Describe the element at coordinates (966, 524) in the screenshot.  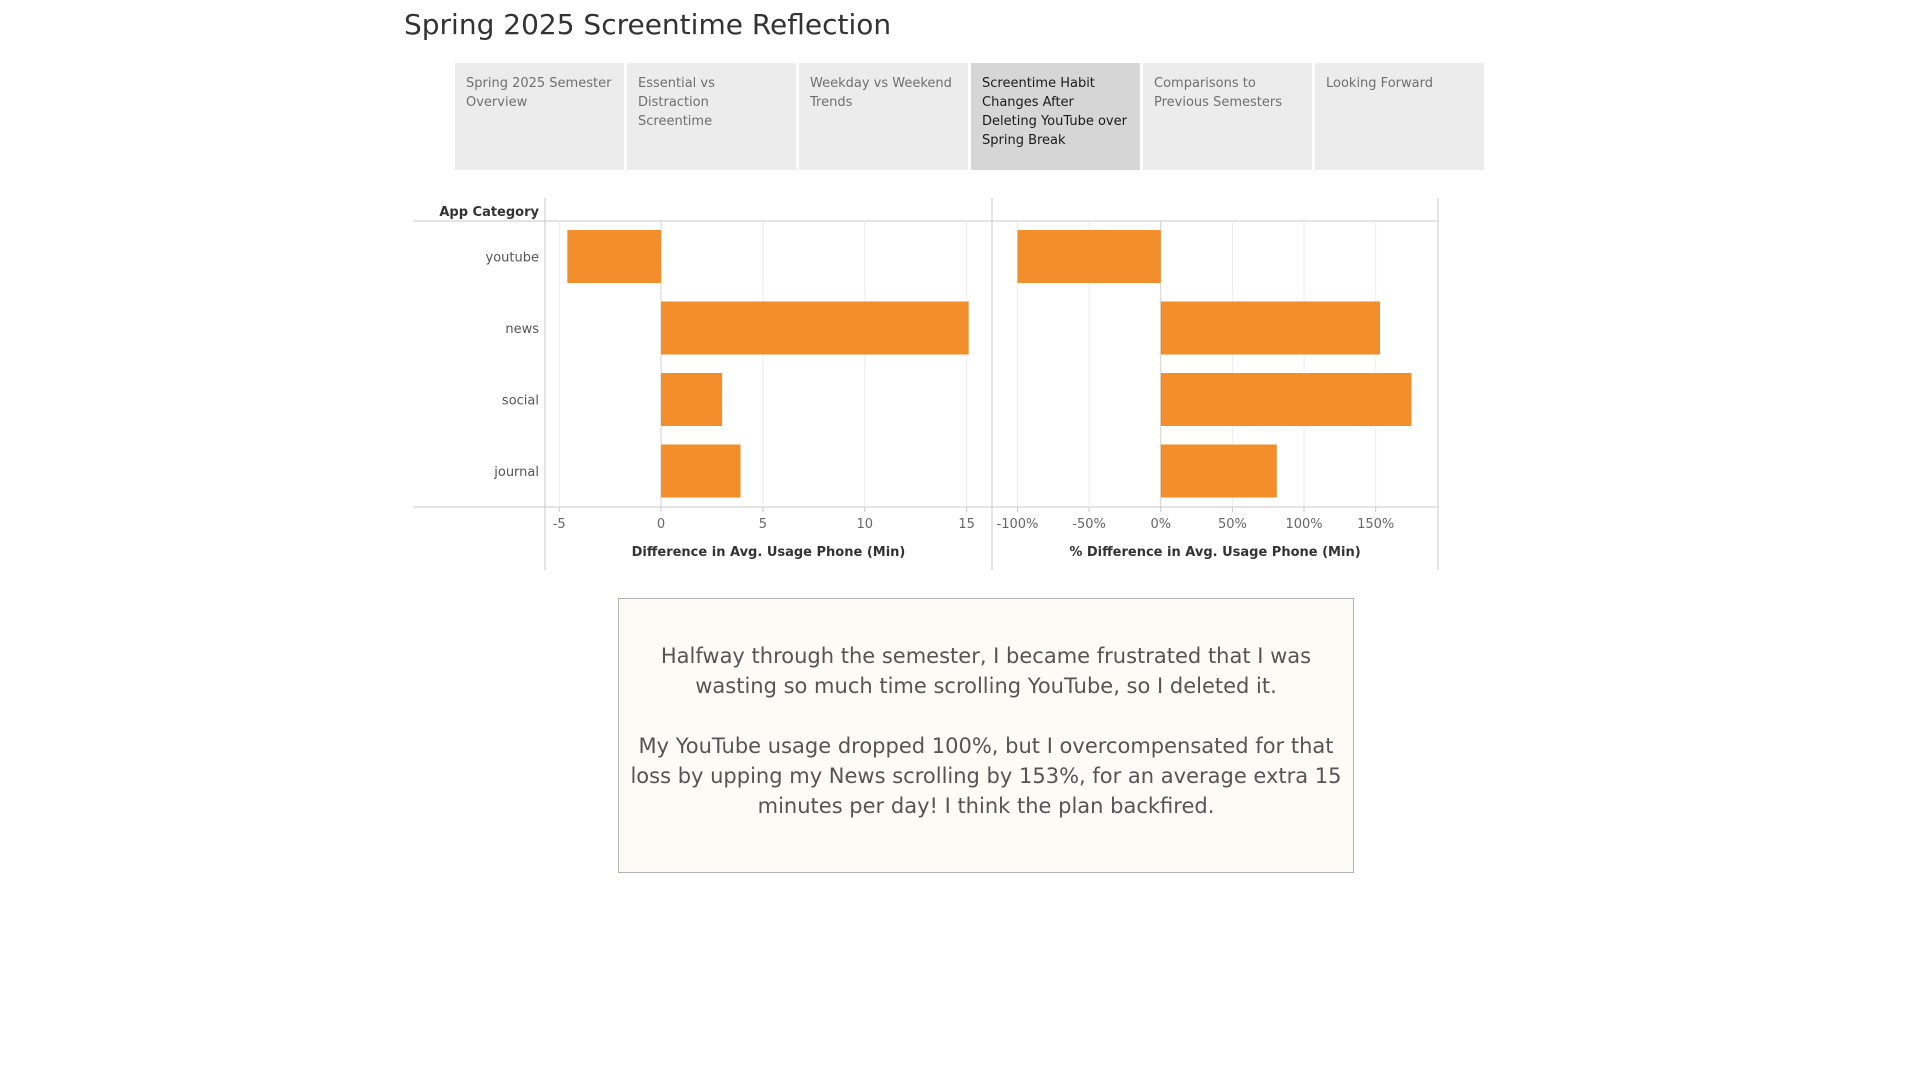
I see `tick-label: 15` at that location.